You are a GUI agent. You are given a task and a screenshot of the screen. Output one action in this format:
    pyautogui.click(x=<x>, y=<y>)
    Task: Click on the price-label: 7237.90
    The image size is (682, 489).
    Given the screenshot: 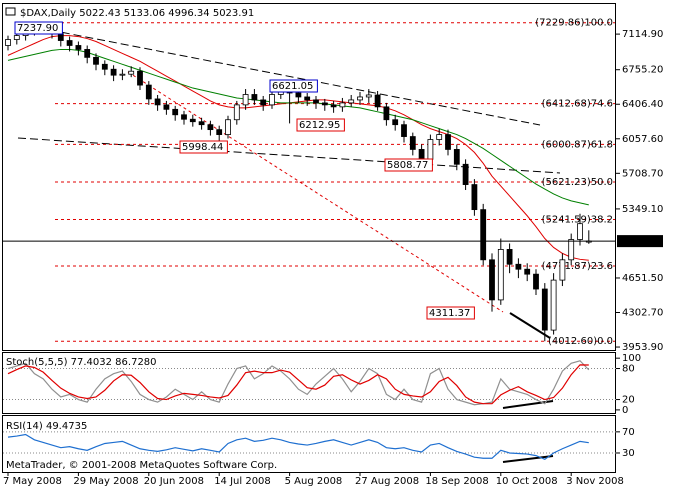 What is the action you would take?
    pyautogui.click(x=37, y=28)
    